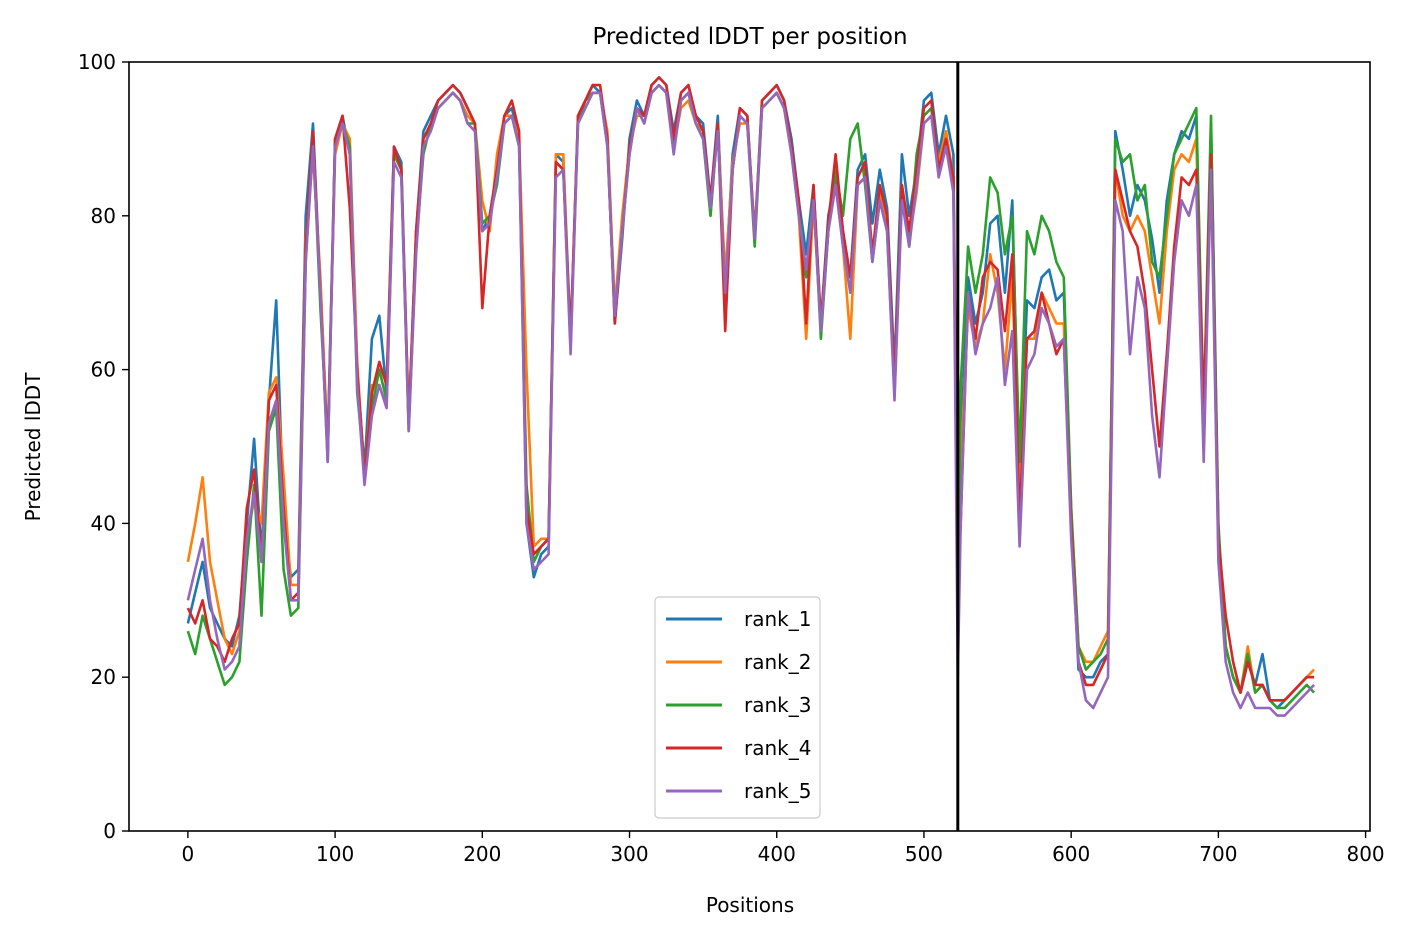 The image size is (1413, 939). I want to click on chart-title: Predicted lDDT per position, so click(749, 37).